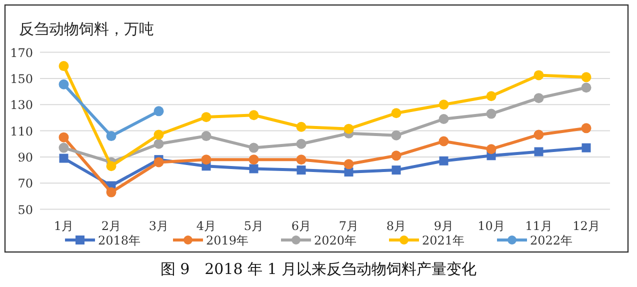 The image size is (637, 287). Describe the element at coordinates (158, 226) in the screenshot. I see `x-tick-label: 3月` at that location.